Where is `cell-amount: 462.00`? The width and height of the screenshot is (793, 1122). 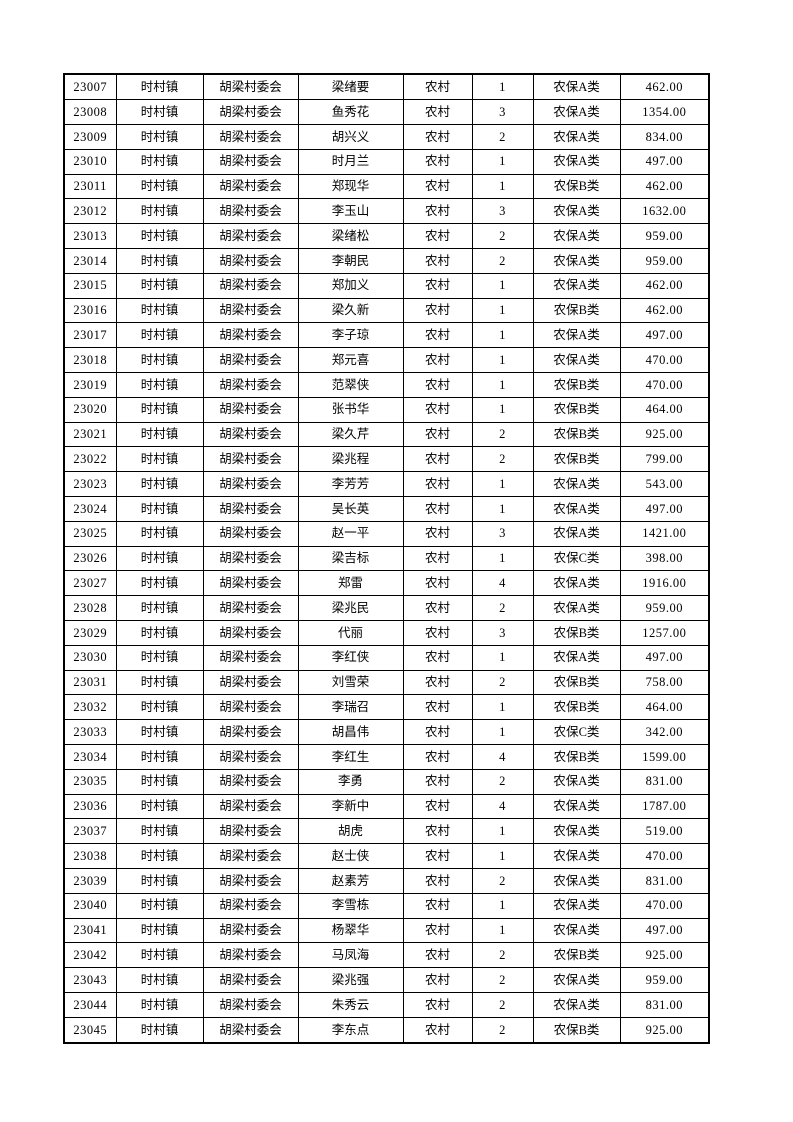 cell-amount: 462.00 is located at coordinates (664, 285).